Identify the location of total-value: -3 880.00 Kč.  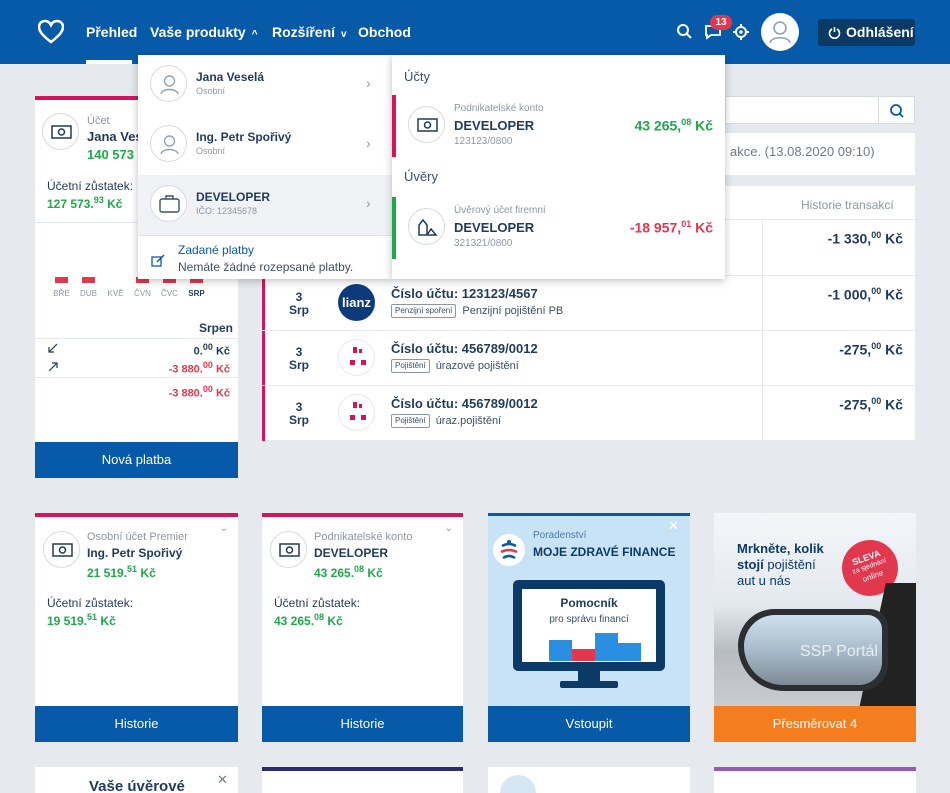
(199, 392).